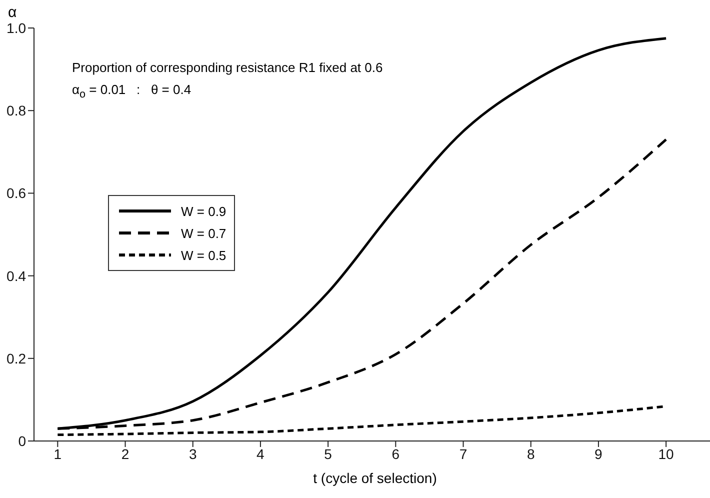 Image resolution: width=710 pixels, height=498 pixels. What do you see at coordinates (396, 454) in the screenshot?
I see `x-tick-label: 6` at bounding box center [396, 454].